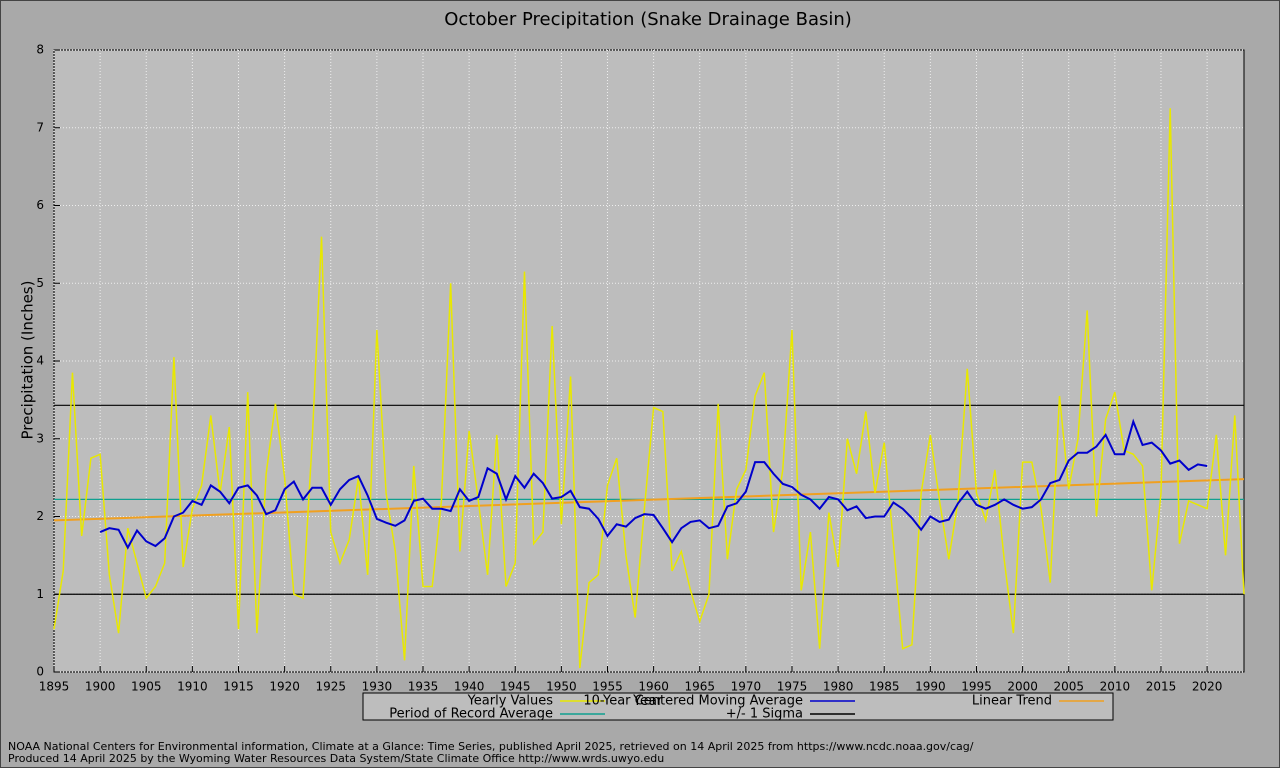  Describe the element at coordinates (284, 687) in the screenshot. I see `x-tick-label: 1920` at that location.